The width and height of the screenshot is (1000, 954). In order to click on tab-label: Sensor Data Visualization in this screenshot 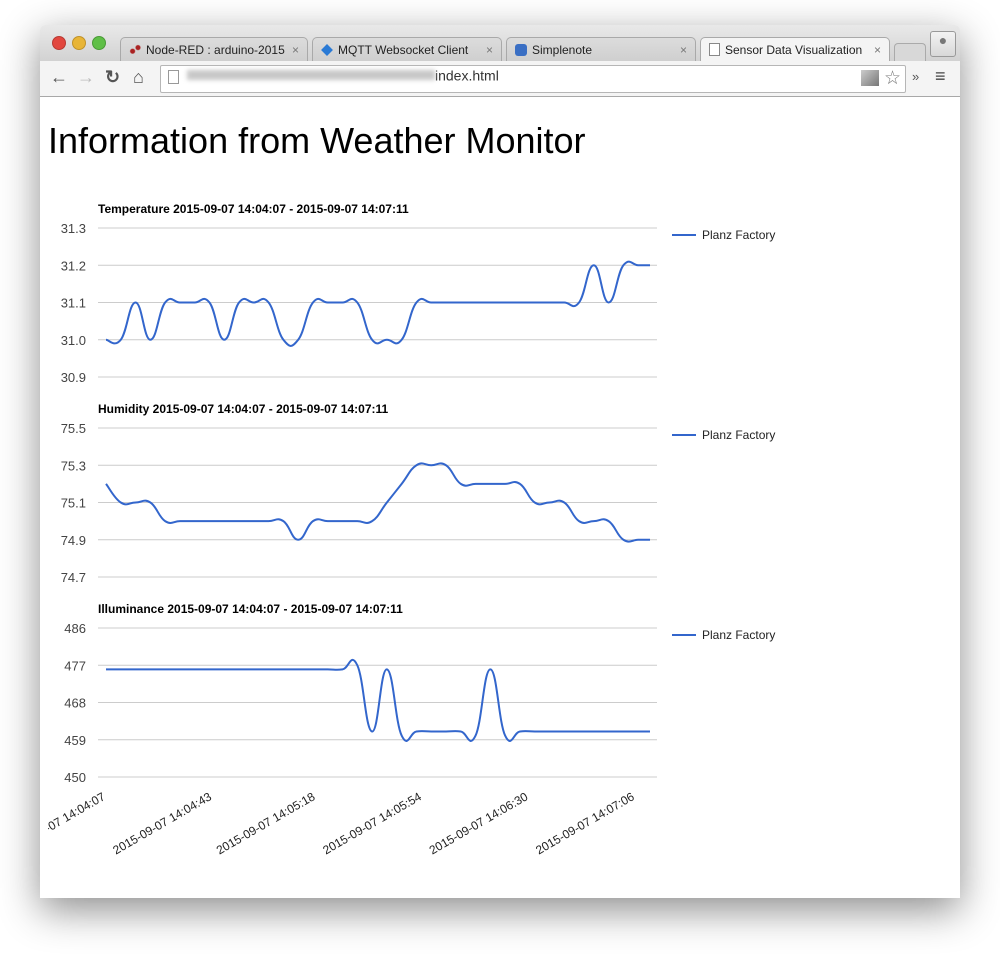, I will do `click(794, 49)`.